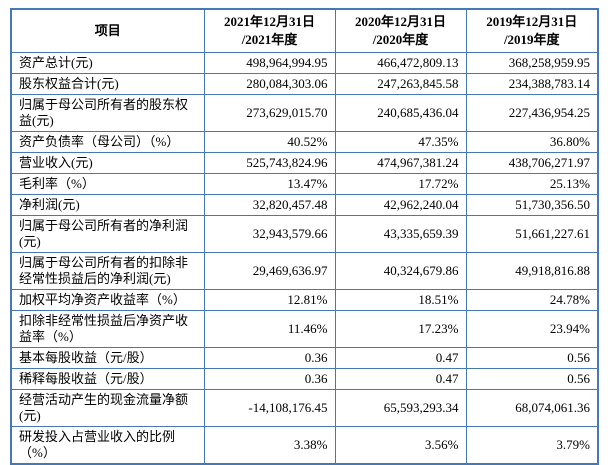 The width and height of the screenshot is (611, 465). What do you see at coordinates (400, 205) in the screenshot?
I see `value-cell: 42,962,240.04` at bounding box center [400, 205].